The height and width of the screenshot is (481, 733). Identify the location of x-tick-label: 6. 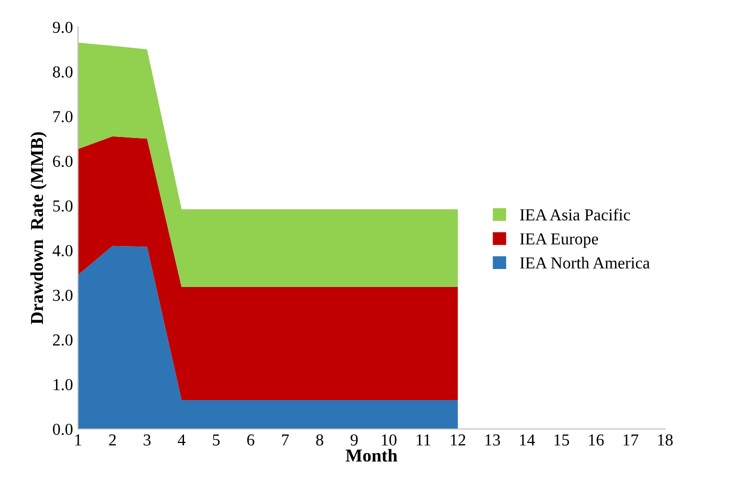
(250, 440).